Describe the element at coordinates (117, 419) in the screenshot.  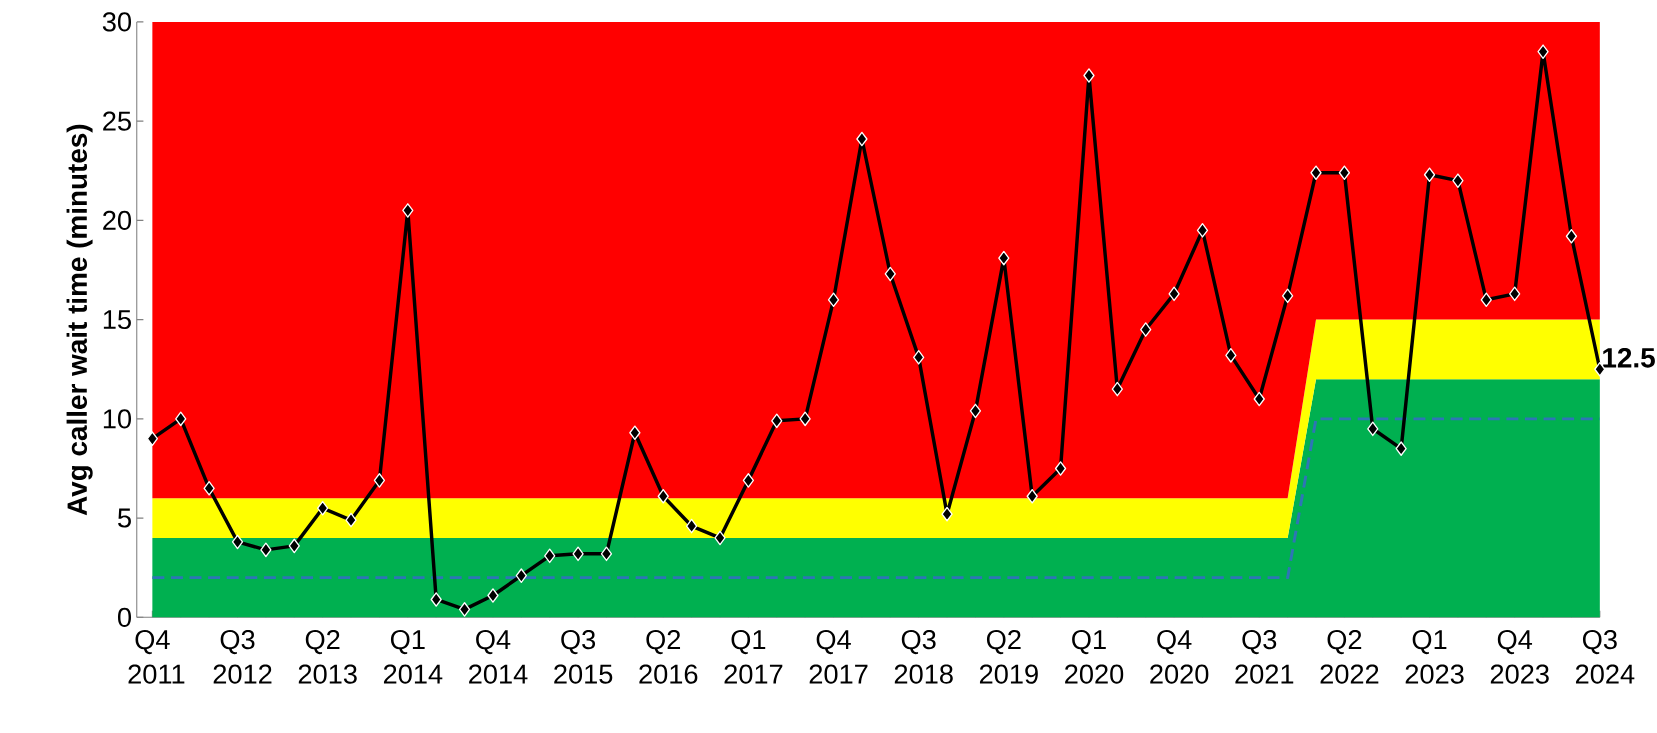
I see `y-tick-label: 10` at that location.